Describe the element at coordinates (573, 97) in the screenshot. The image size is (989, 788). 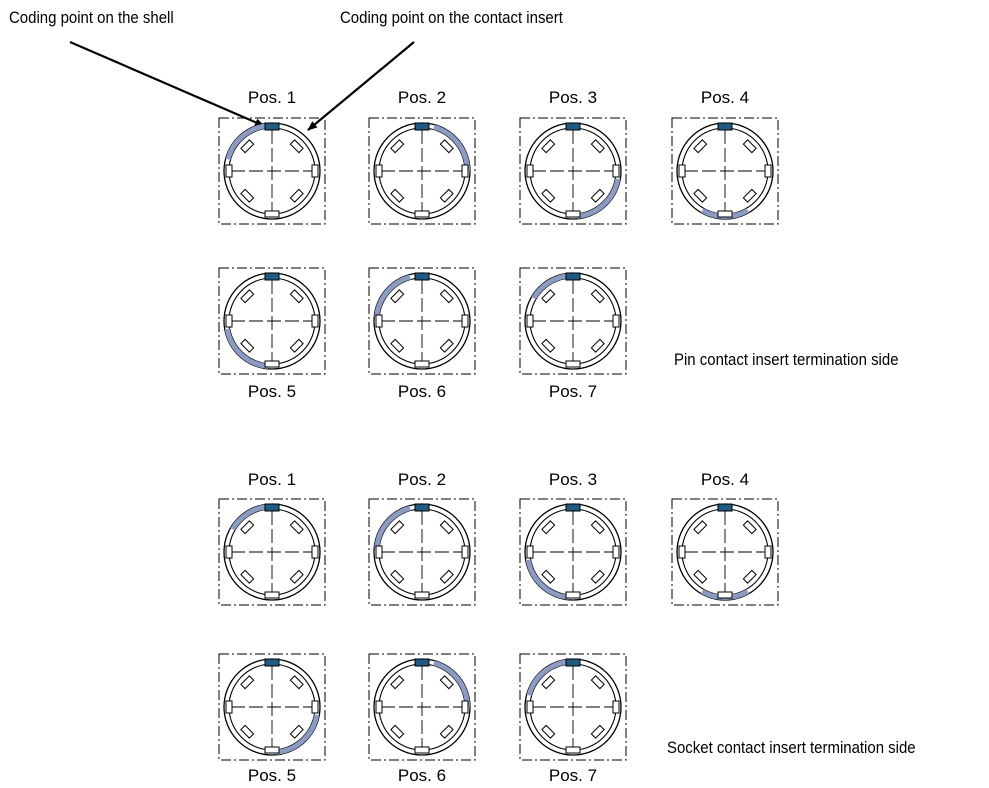
I see `pos-label: Pos. 3` at that location.